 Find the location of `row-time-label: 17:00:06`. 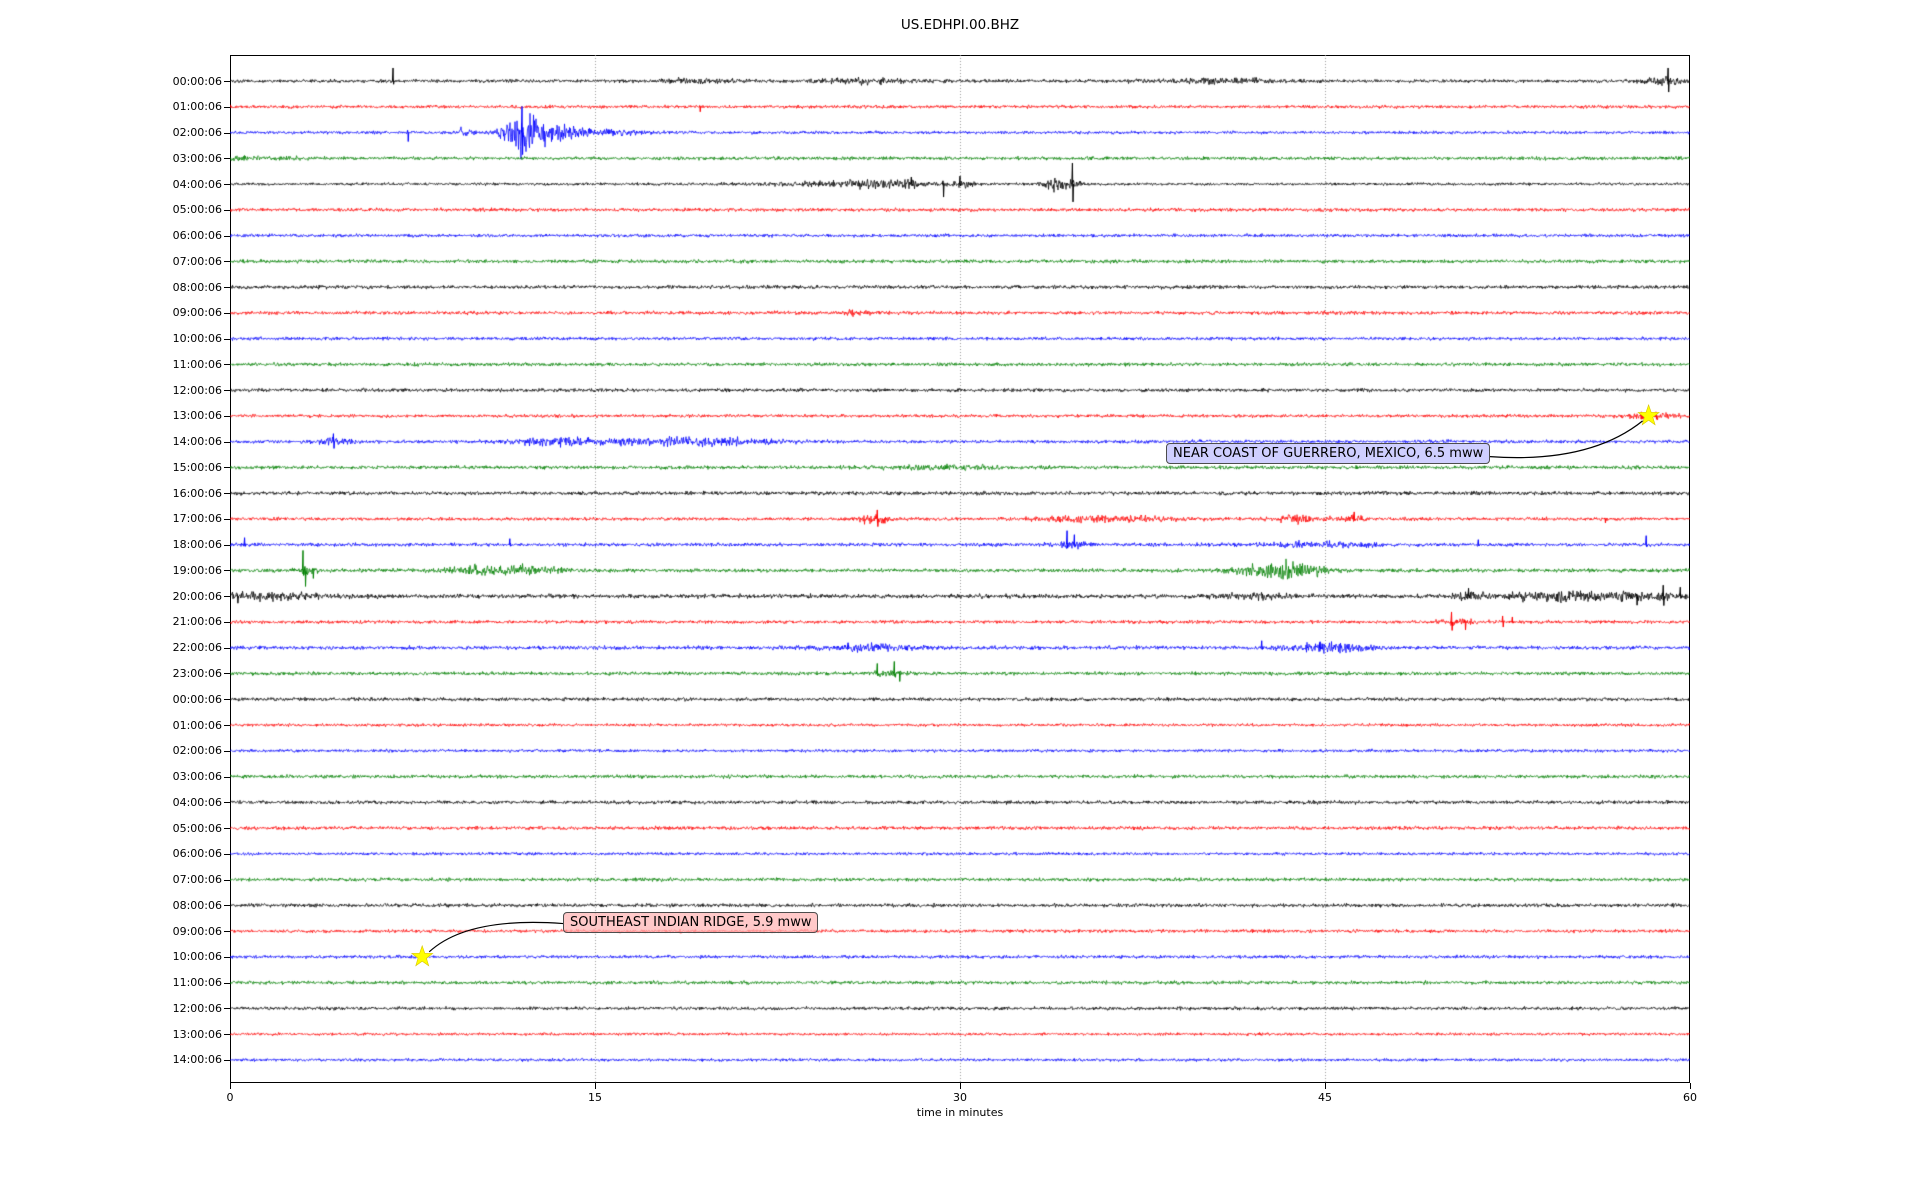

row-time-label: 17:00:06 is located at coordinates (197, 519).